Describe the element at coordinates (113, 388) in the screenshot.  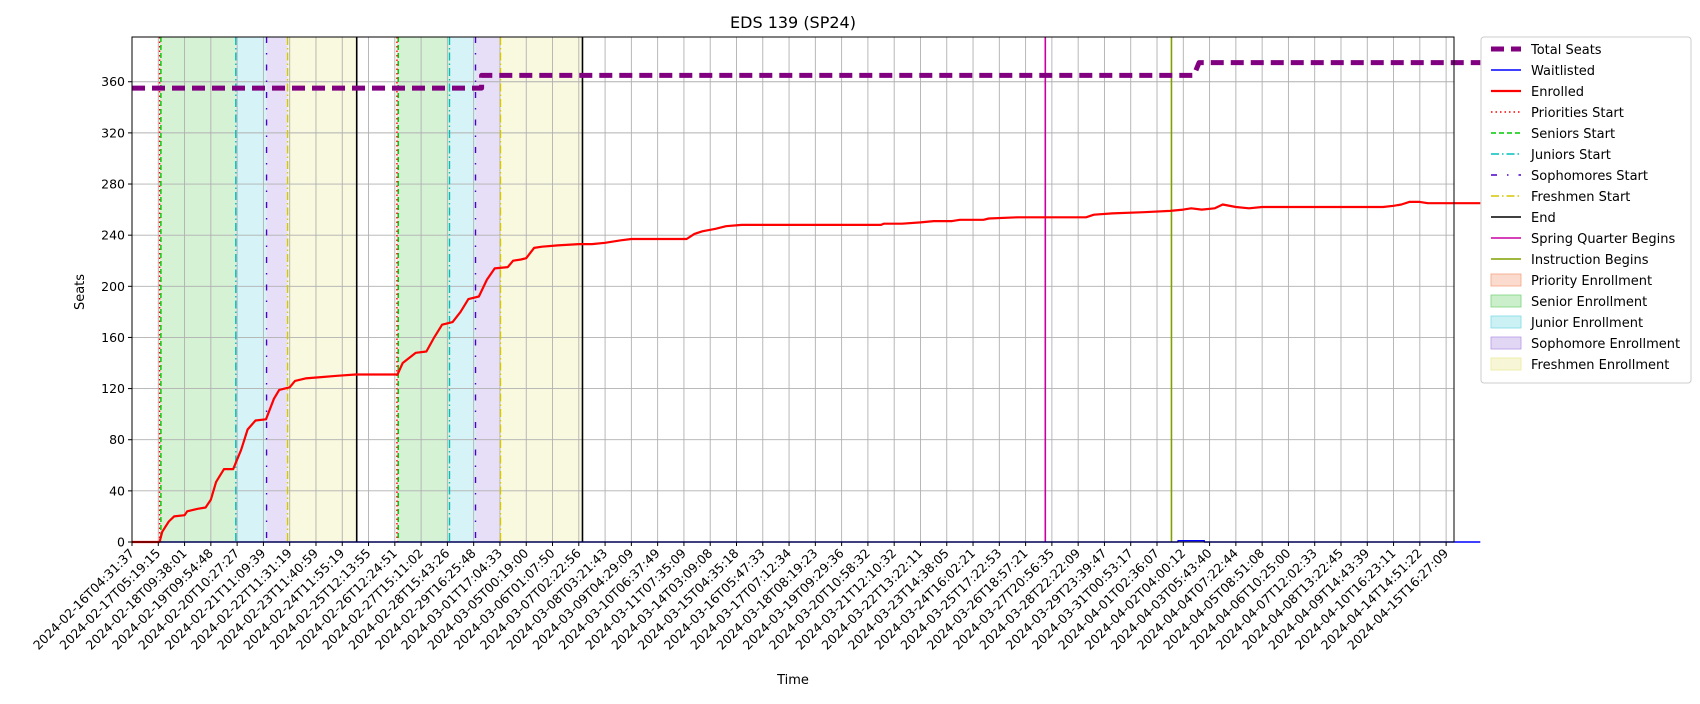
I see `y-tick-label: 120` at that location.